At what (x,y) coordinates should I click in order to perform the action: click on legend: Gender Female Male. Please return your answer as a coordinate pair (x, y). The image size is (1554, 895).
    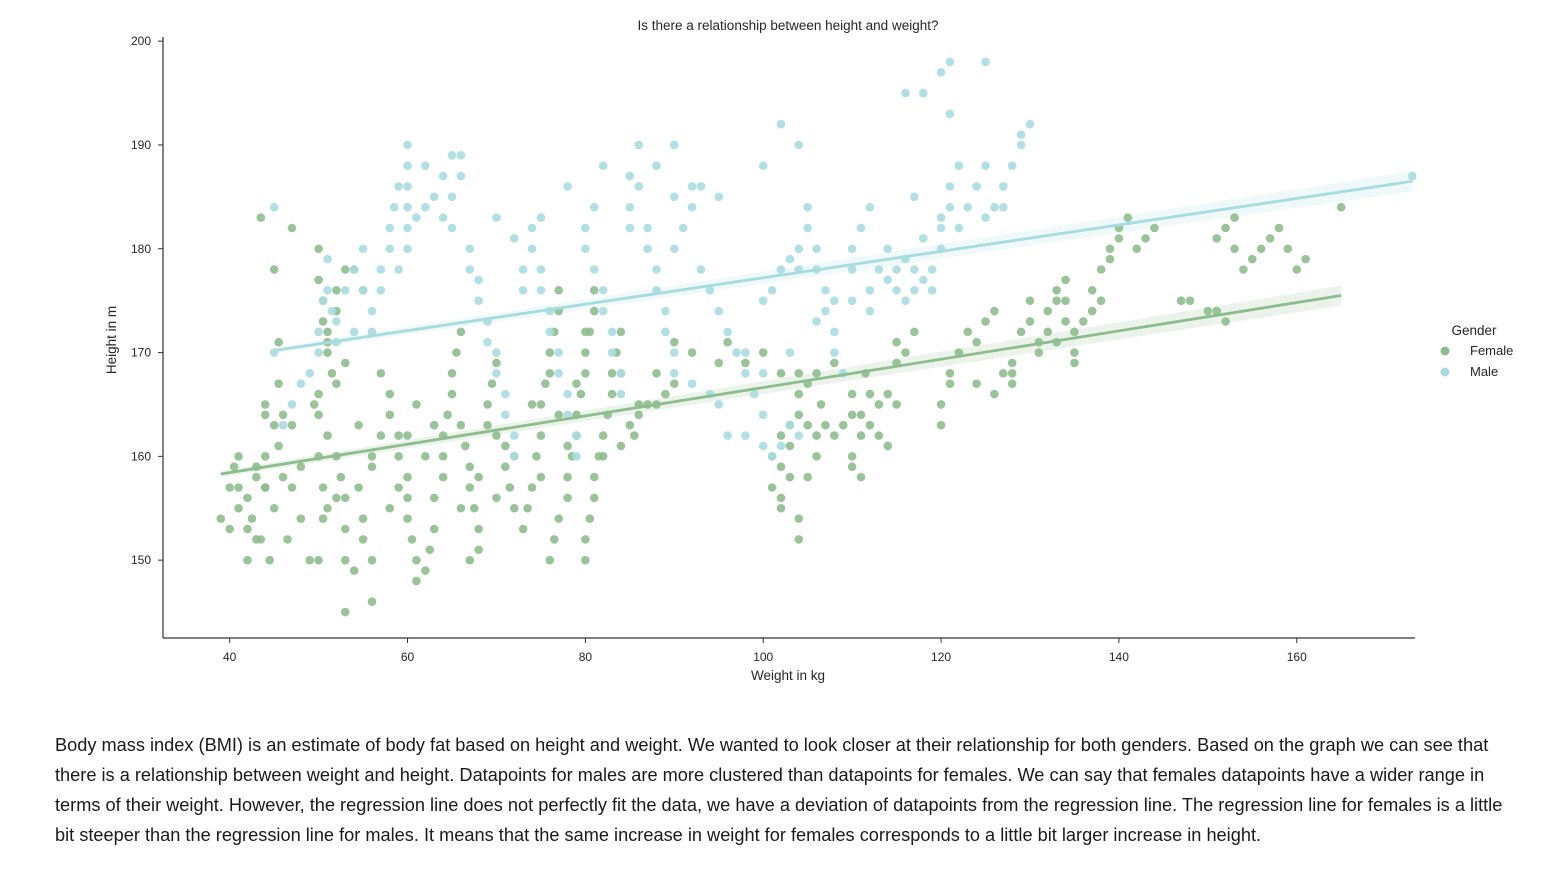
    Looking at the image, I should click on (1476, 351).